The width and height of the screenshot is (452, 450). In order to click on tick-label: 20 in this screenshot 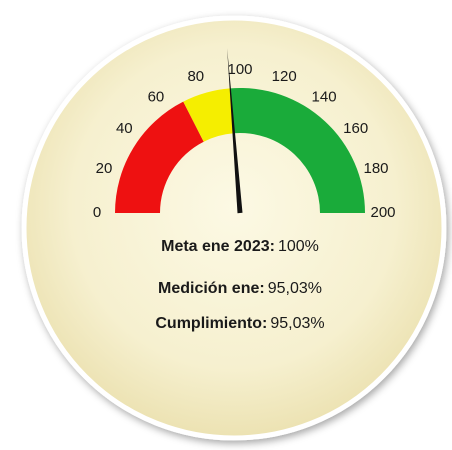, I will do `click(104, 168)`.